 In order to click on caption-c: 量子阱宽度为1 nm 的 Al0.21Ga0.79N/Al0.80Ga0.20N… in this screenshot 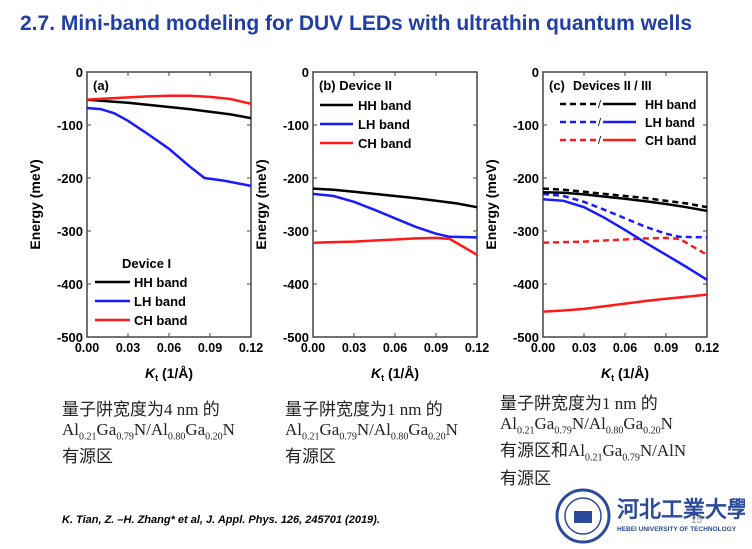, I will do `click(593, 441)`.